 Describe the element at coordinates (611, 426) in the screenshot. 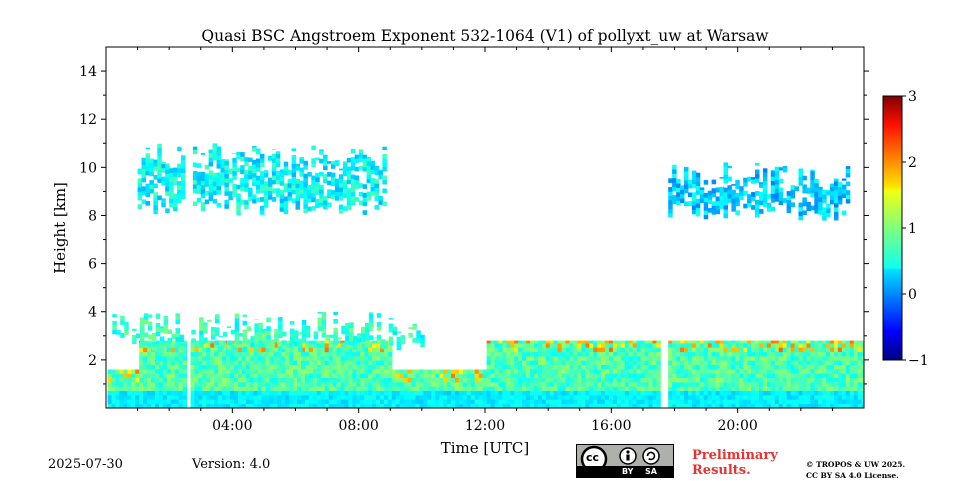

I see `x-tick-label: 16:00` at that location.